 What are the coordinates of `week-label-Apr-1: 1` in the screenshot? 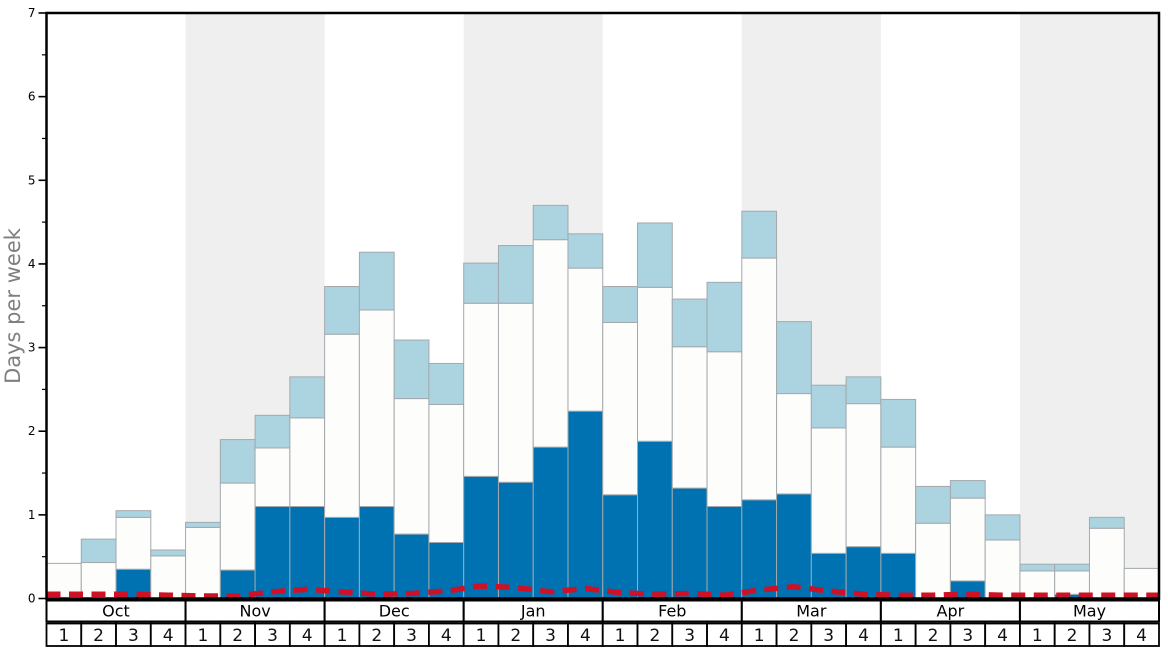 It's located at (898, 636).